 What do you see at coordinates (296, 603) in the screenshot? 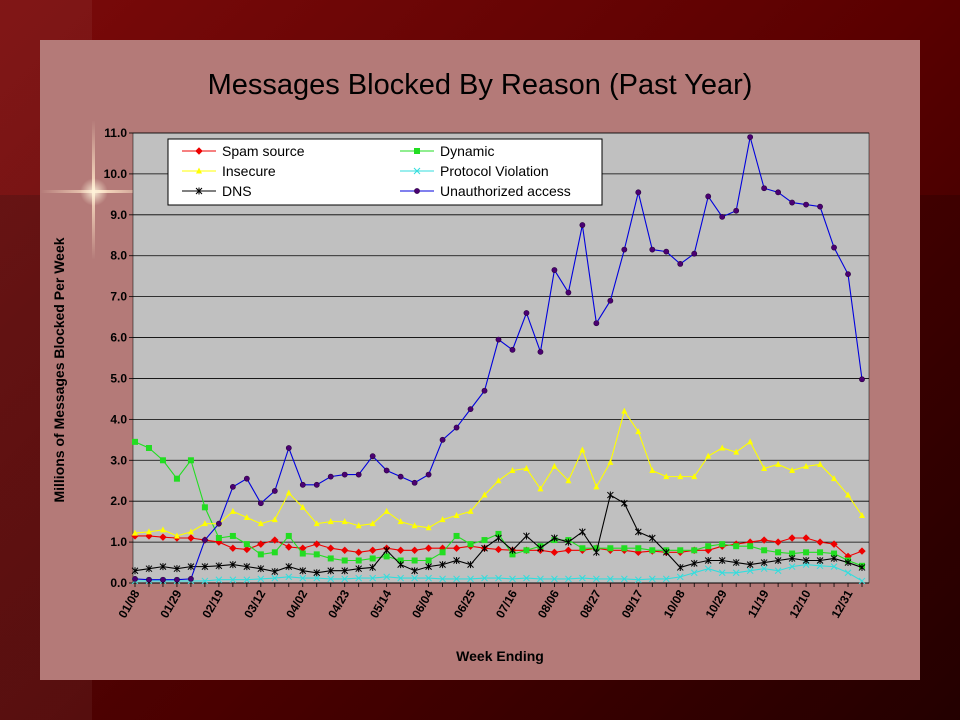
I see `x-tick-label: 04/02` at bounding box center [296, 603].